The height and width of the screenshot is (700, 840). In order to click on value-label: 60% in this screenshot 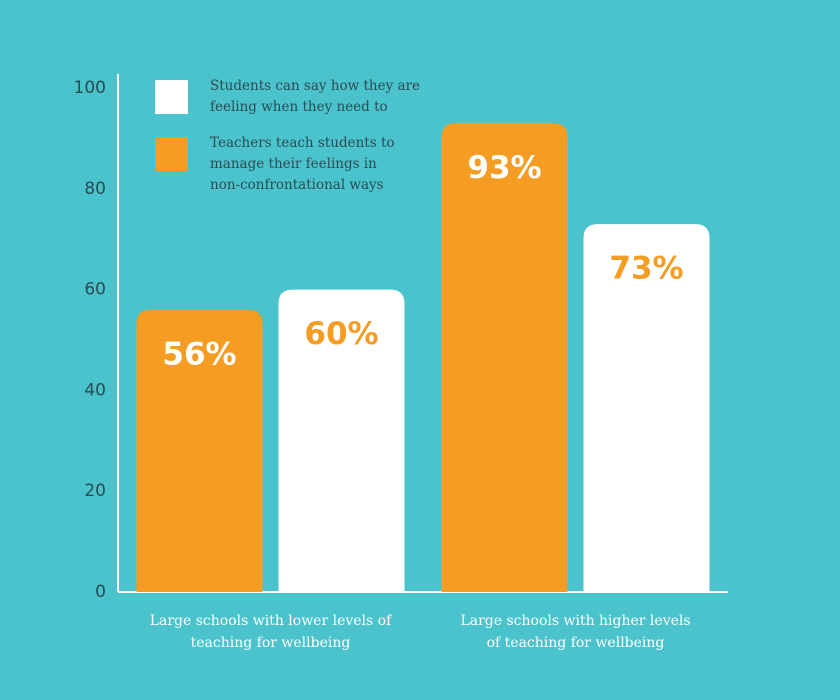, I will do `click(341, 334)`.